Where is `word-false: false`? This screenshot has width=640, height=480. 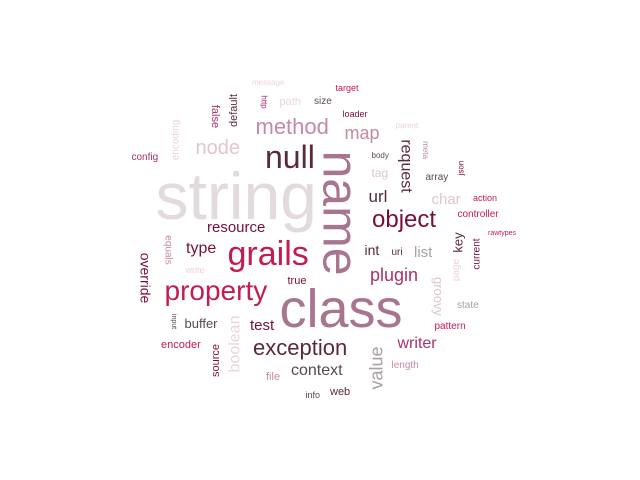 word-false: false is located at coordinates (214, 116).